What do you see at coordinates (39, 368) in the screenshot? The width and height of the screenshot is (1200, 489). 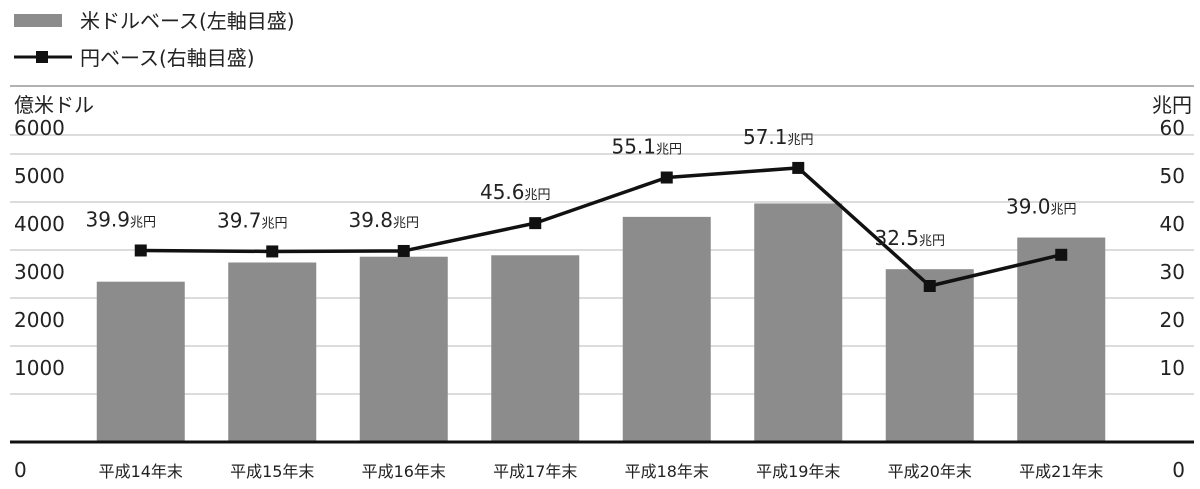 I see `left-tick-label: 1000` at bounding box center [39, 368].